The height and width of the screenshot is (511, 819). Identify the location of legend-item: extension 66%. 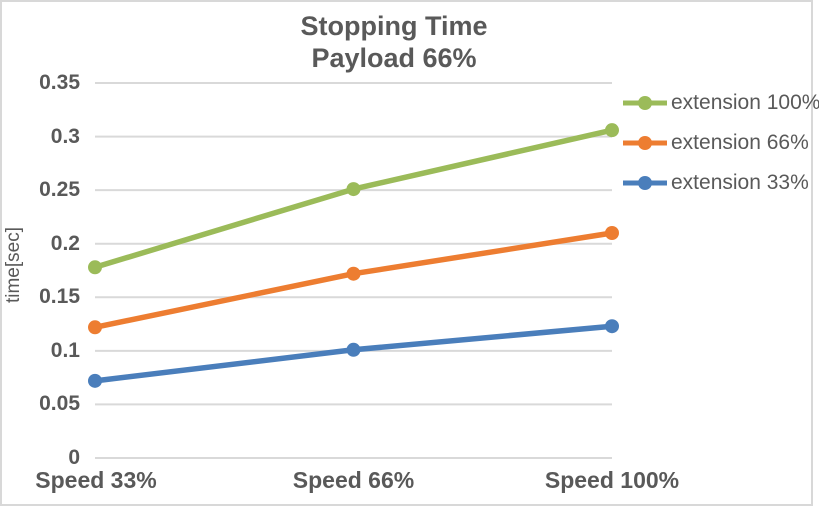
(715, 143).